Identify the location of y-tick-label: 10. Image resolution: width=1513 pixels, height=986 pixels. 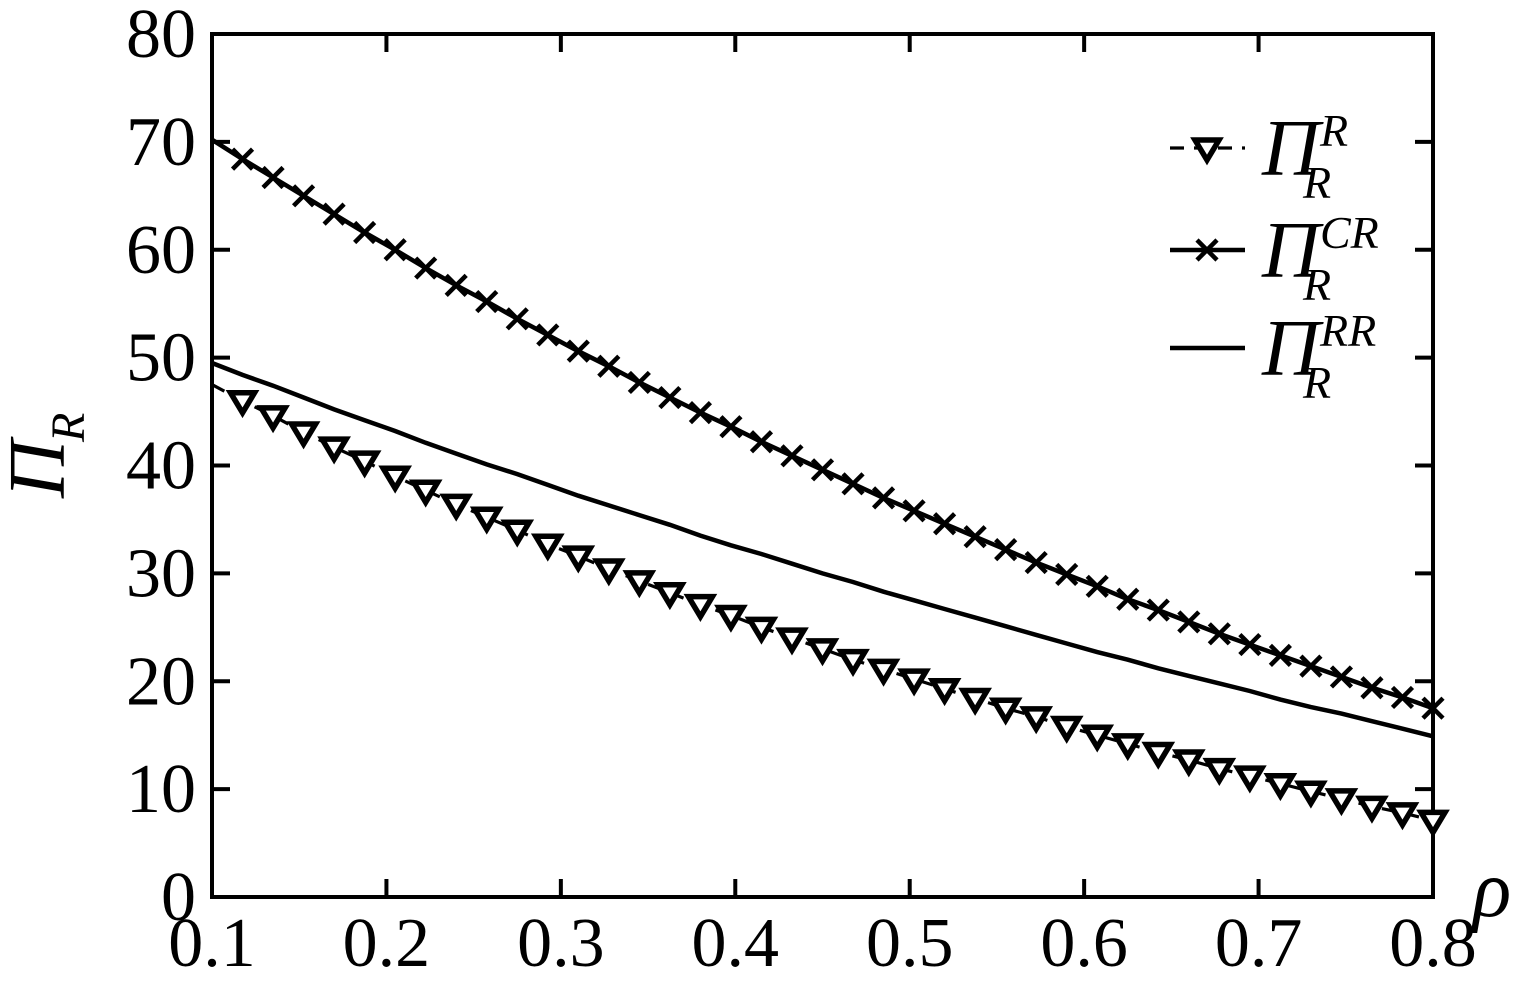
(161, 789).